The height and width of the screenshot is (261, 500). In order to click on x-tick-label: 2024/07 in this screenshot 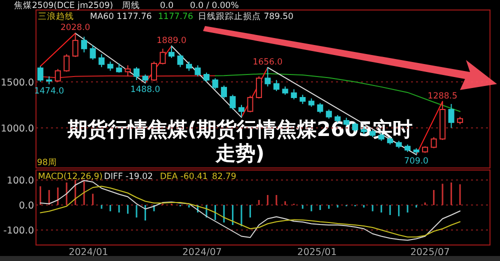, I will do `click(202, 252)`.